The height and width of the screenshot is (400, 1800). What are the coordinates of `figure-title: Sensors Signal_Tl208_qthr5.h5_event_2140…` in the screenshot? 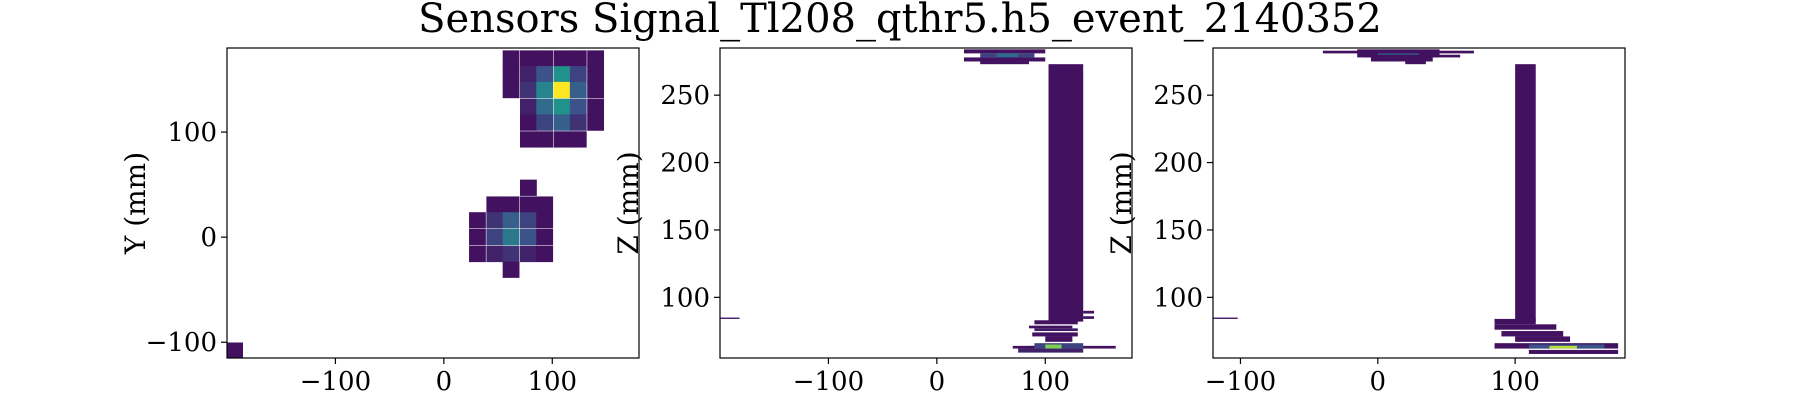 It's located at (900, 21).